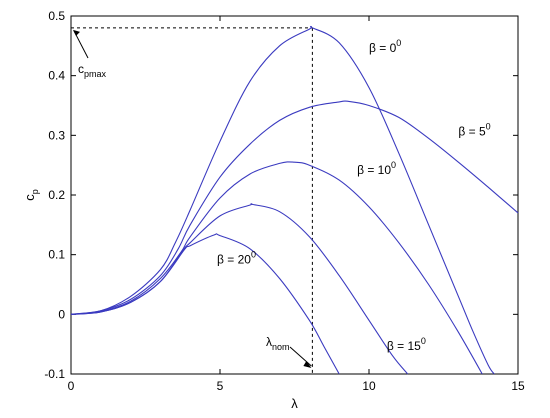 This screenshot has height=418, width=550. Describe the element at coordinates (474, 129) in the screenshot. I see `beta-label-5: β = 50` at that location.